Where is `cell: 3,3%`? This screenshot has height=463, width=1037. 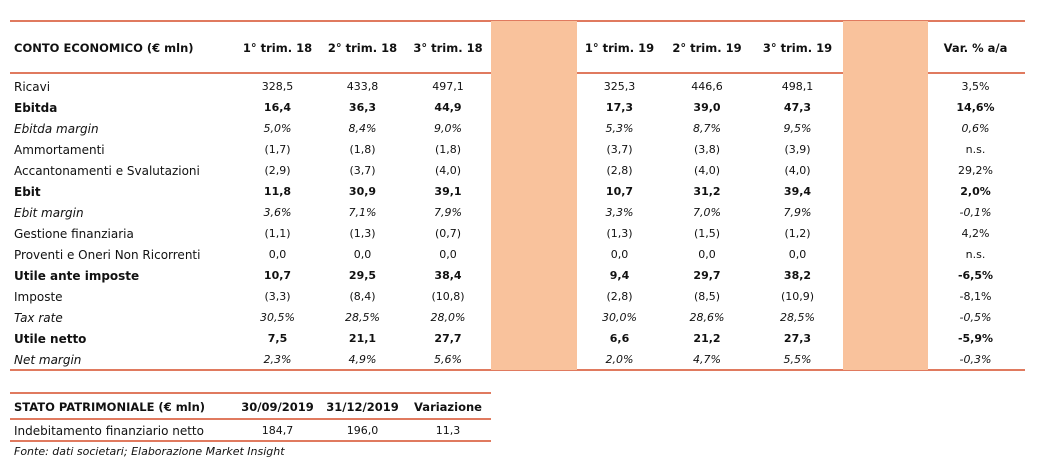
cell: 3,3% is located at coordinates (619, 212).